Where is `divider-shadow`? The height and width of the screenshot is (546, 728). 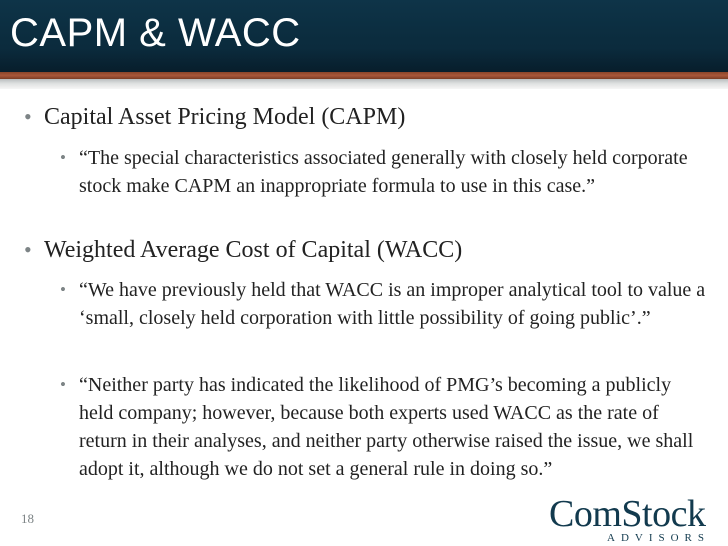 divider-shadow is located at coordinates (364, 84).